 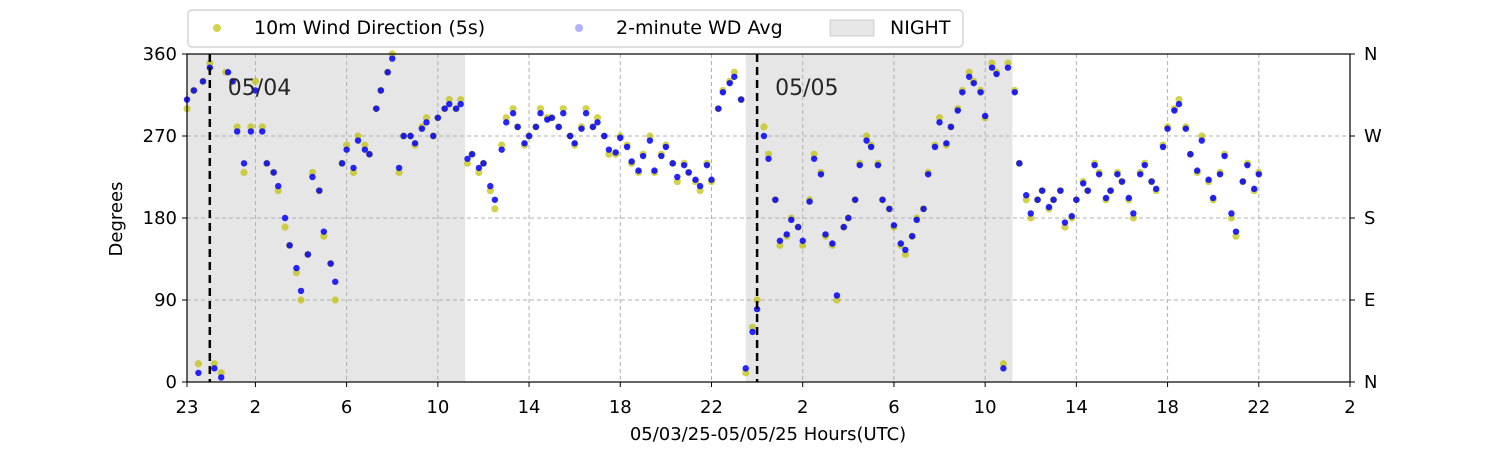 What do you see at coordinates (1369, 218) in the screenshot?
I see `y2-compass-label: S` at bounding box center [1369, 218].